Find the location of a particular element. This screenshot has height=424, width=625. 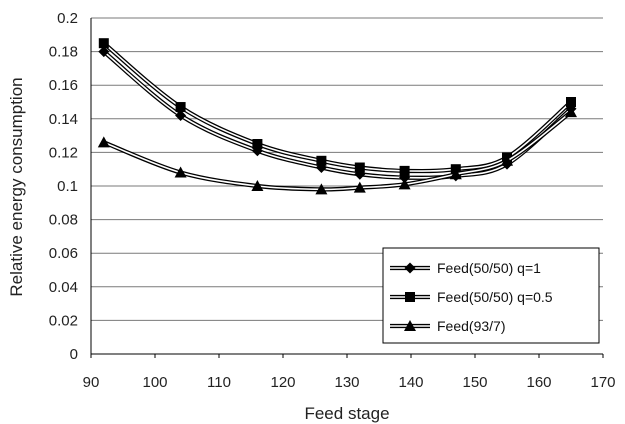

x-axis-ticks: 90 100 110 120 130 140 150 160 170 is located at coordinates (349, 372).